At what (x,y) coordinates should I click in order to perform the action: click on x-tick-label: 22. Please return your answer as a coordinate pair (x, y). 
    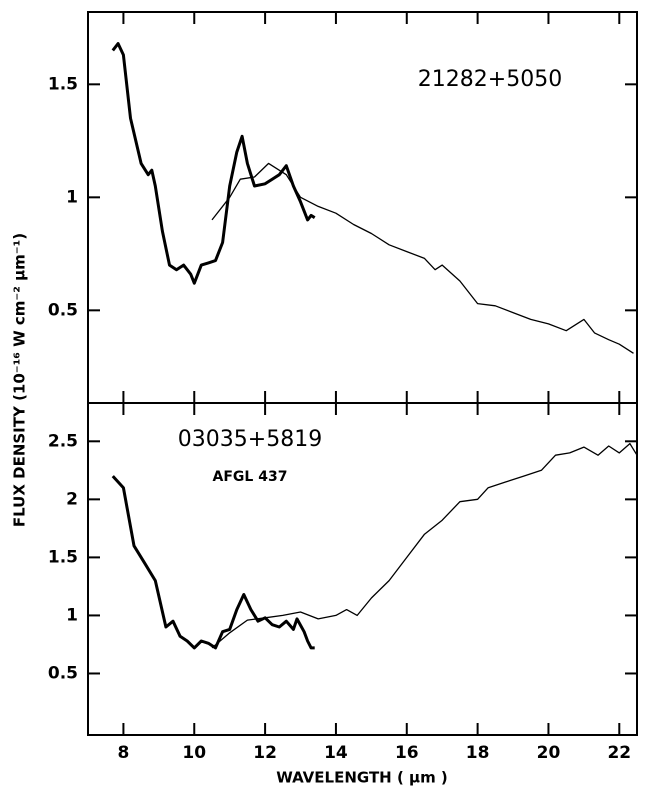
    Looking at the image, I should click on (619, 753).